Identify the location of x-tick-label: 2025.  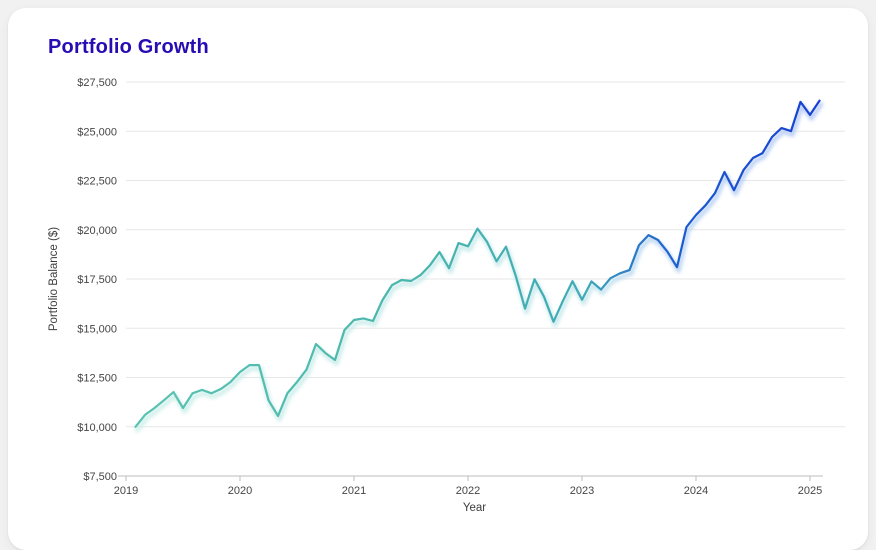
(810, 491).